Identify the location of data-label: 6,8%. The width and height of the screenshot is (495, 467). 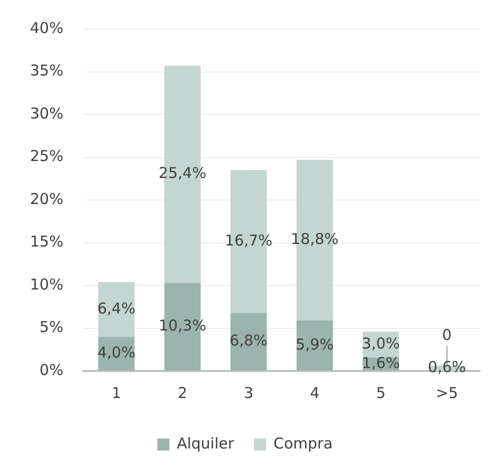
(249, 341).